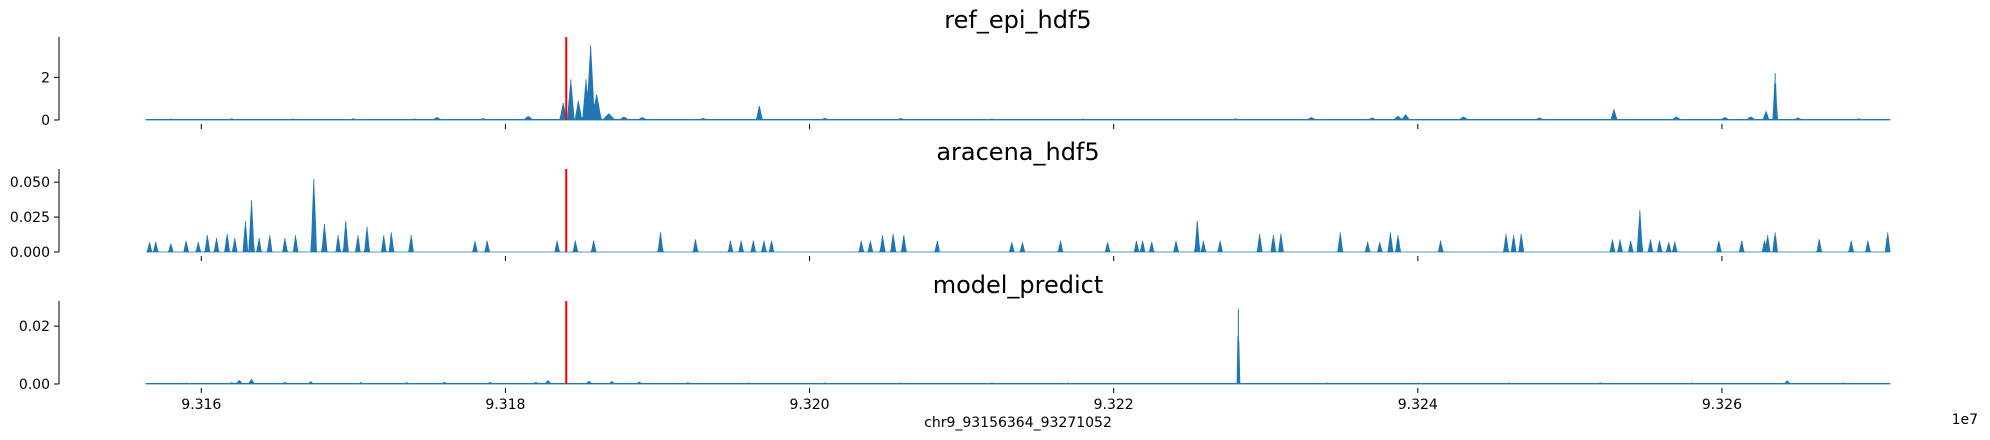 Image resolution: width=1990 pixels, height=440 pixels. What do you see at coordinates (1965, 420) in the screenshot?
I see `x-offset-label: 1e7` at bounding box center [1965, 420].